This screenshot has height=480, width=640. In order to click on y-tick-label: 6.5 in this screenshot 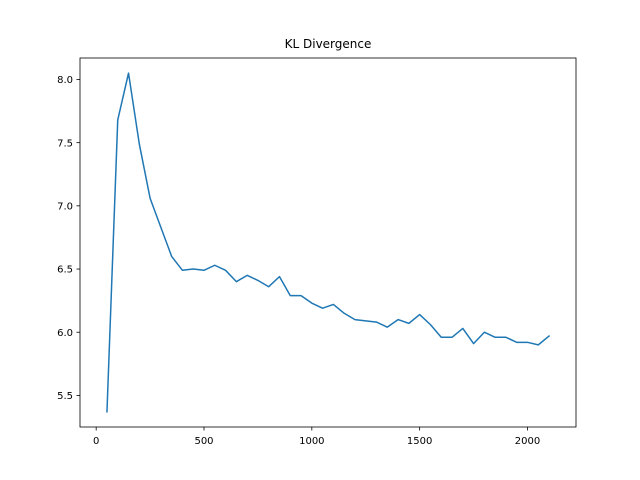, I will do `click(65, 270)`.